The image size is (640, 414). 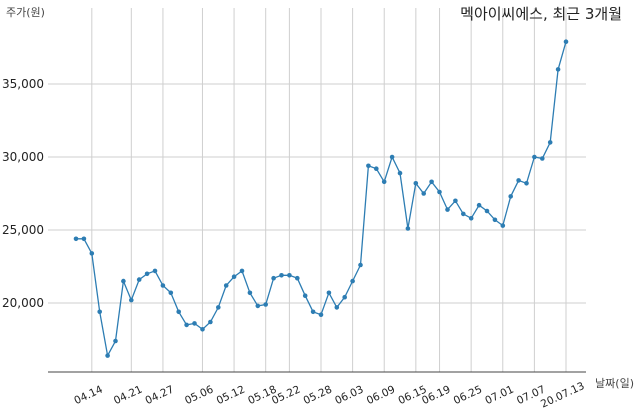 I want to click on x-tick-label: 05.06, so click(x=199, y=395).